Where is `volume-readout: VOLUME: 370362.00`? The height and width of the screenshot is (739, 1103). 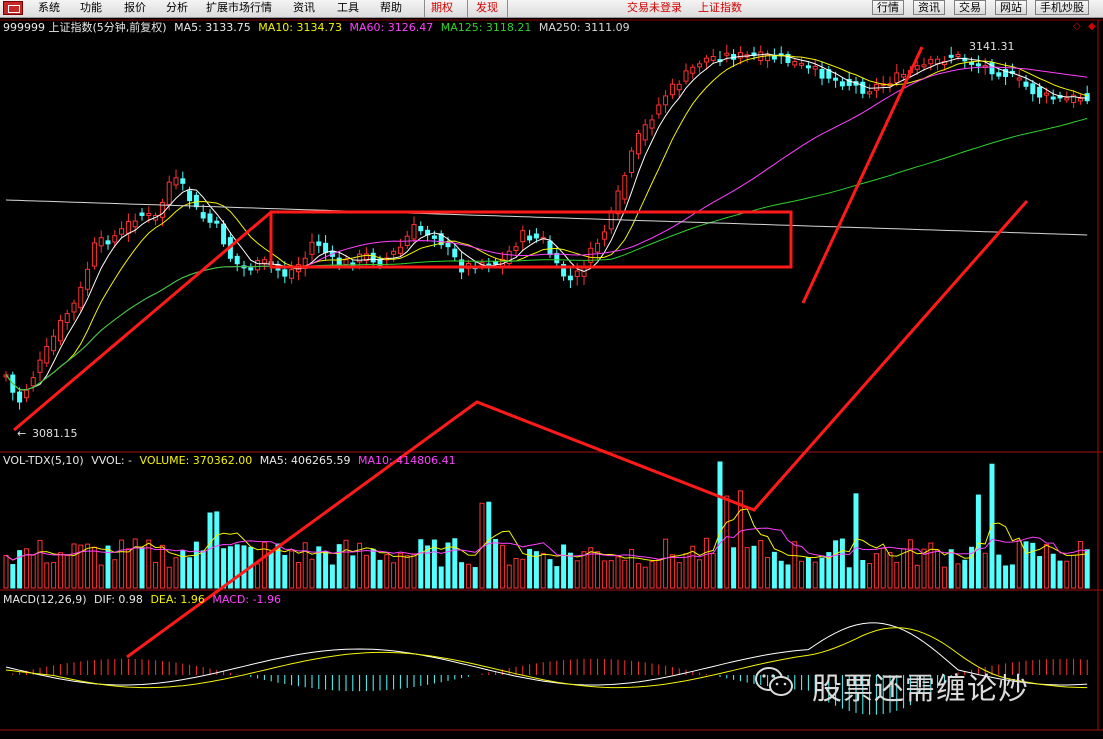
volume-readout: VOLUME: 370362.00 is located at coordinates (196, 460).